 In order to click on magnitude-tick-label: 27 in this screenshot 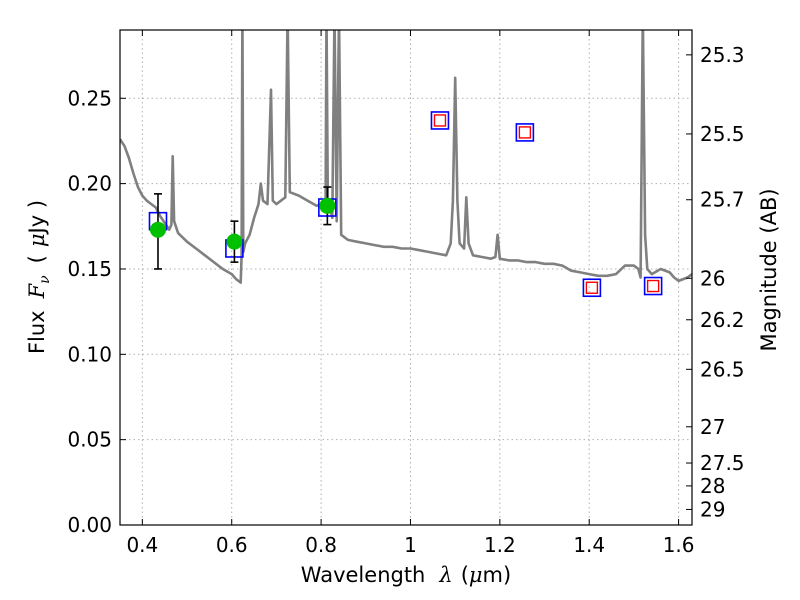, I will do `click(712, 427)`.